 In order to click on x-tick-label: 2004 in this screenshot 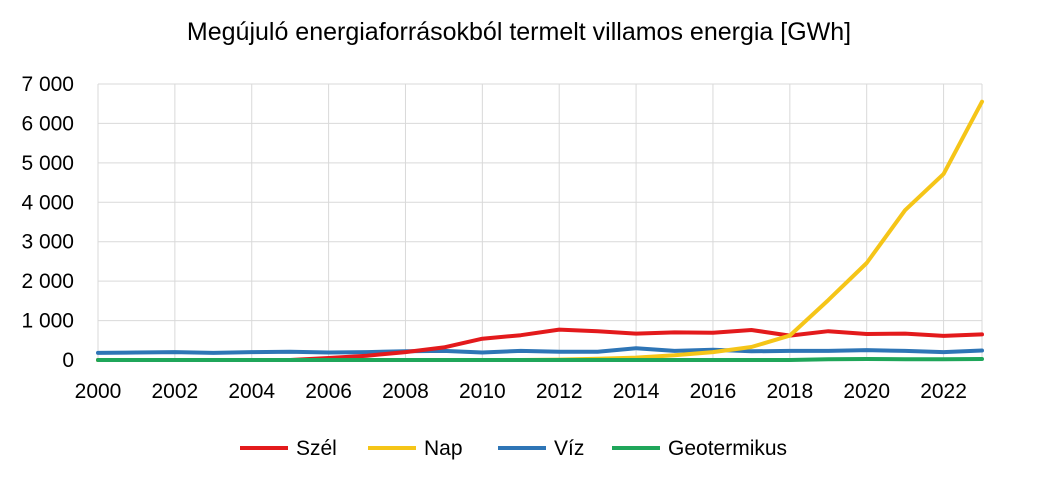, I will do `click(251, 391)`.